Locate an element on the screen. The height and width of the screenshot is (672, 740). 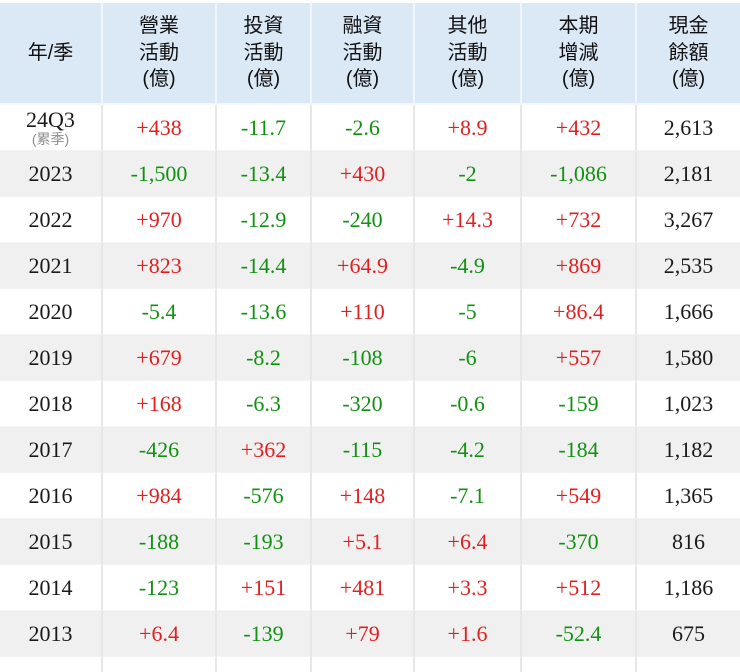
column-header-line: 營業 is located at coordinates (159, 26).